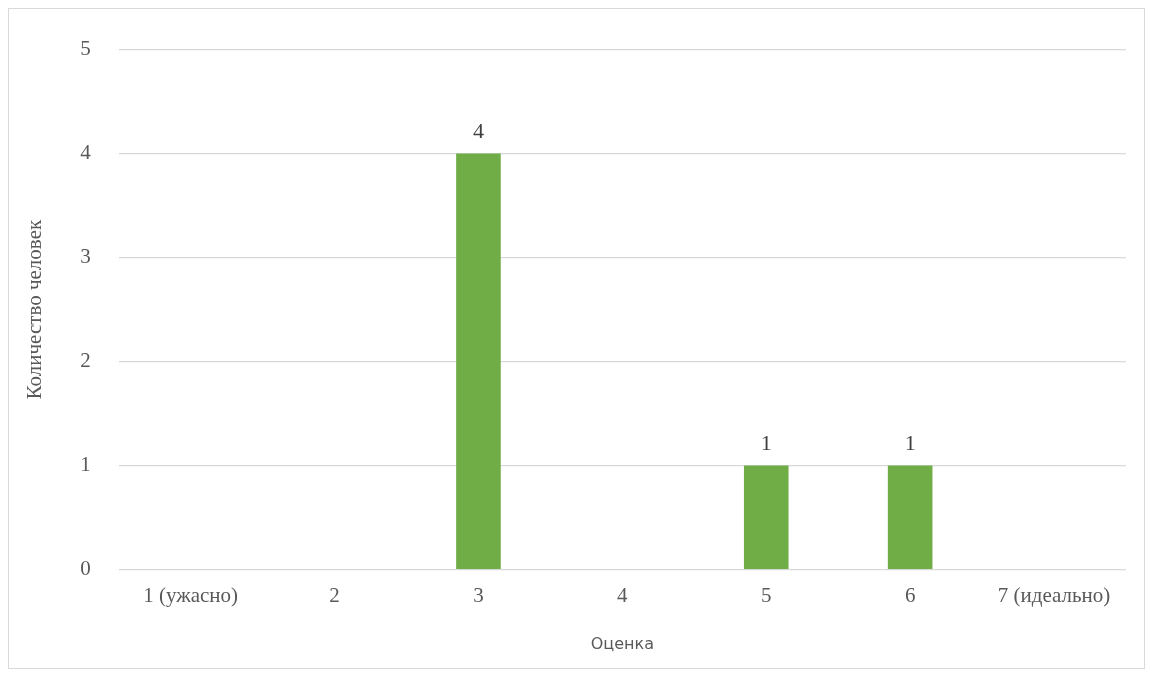  Describe the element at coordinates (1054, 594) in the screenshot. I see `x-tick-label: 7 (идеально)` at that location.